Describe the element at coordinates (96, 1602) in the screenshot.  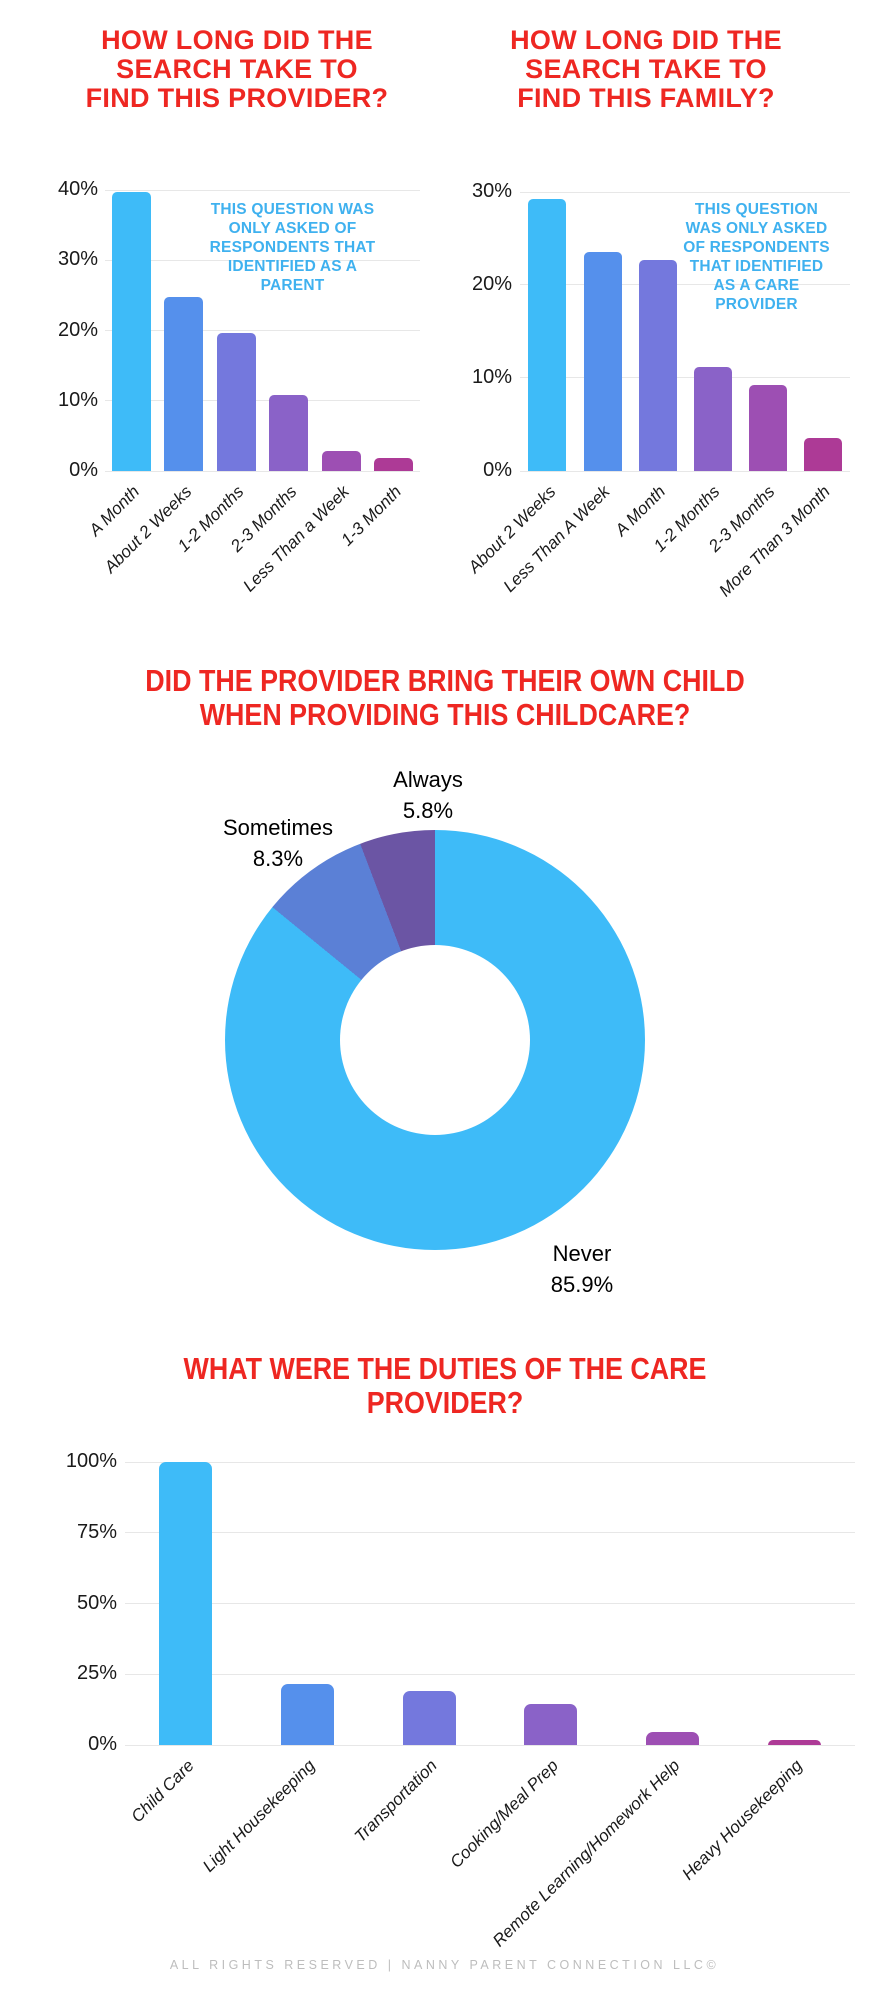
I see `y-tick-label: 50%` at that location.